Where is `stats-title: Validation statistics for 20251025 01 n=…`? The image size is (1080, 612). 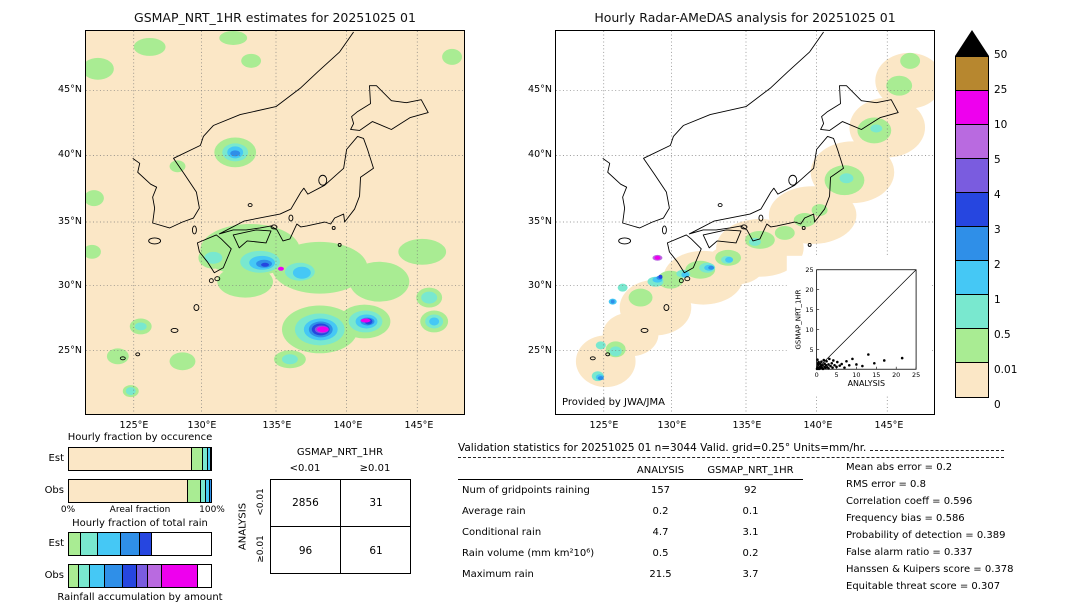
stats-title: Validation statistics for 20251025 01 n=… is located at coordinates (662, 448).